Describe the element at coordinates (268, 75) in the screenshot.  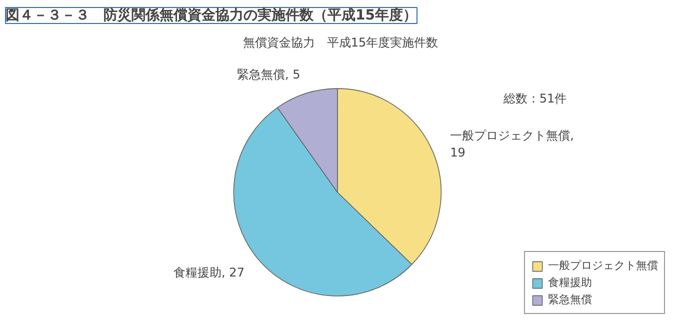
I see `data-label: 緊急無償, 5` at that location.